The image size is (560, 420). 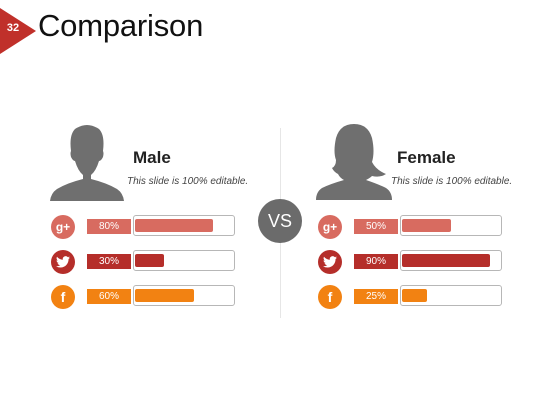 I want to click on female-facebook-fill, so click(x=414, y=295).